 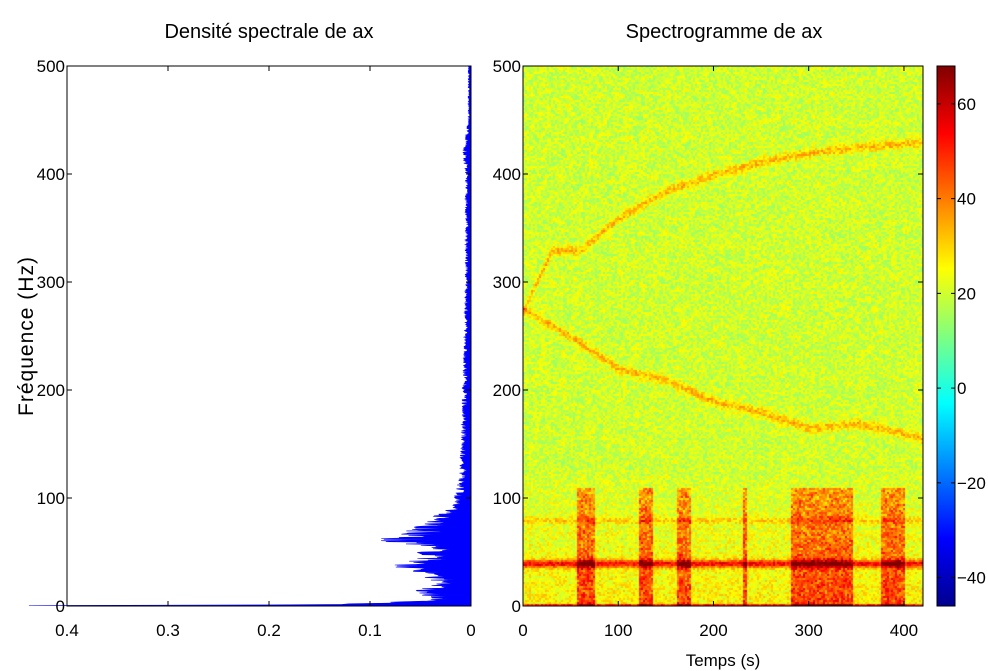 What do you see at coordinates (723, 660) in the screenshot?
I see `spectrogram-x-axis-label: Temps (s)` at bounding box center [723, 660].